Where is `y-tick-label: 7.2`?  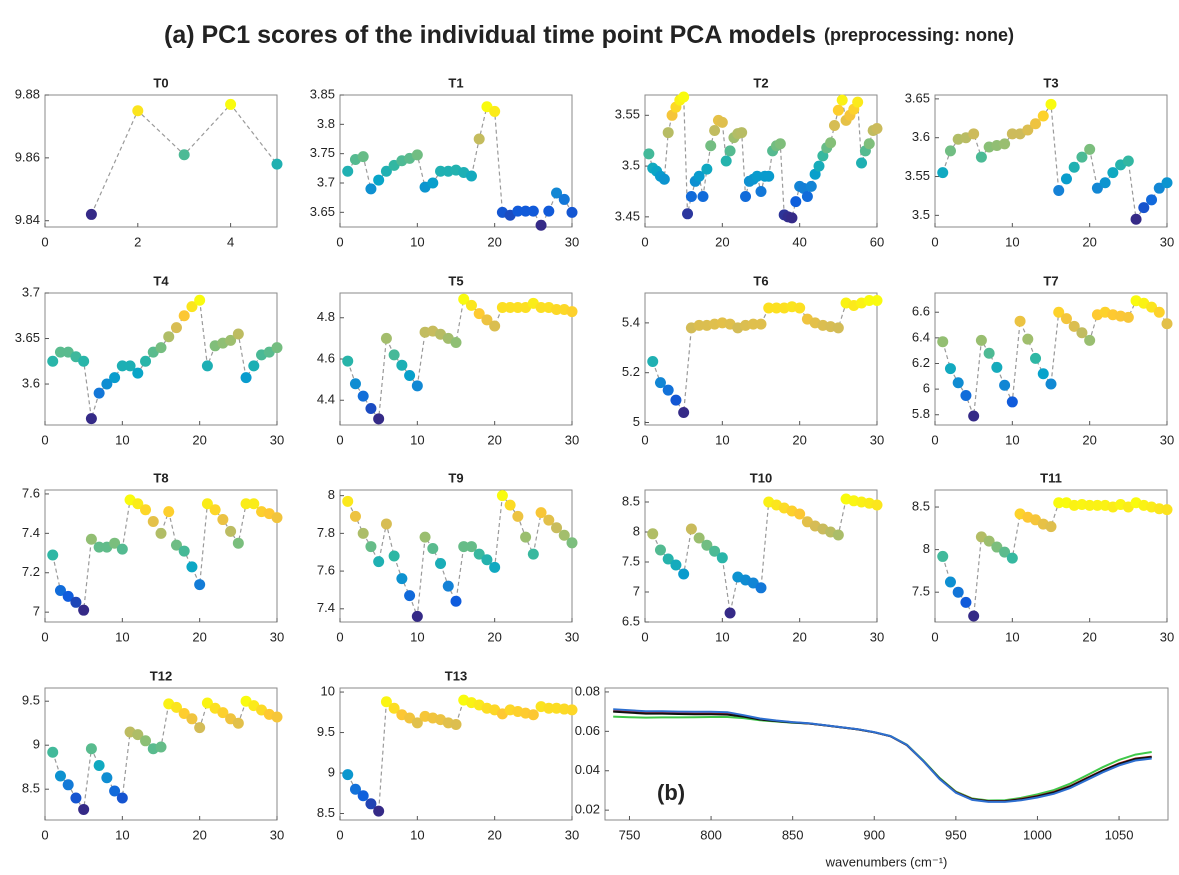 y-tick-label: 7.2 is located at coordinates (31, 571).